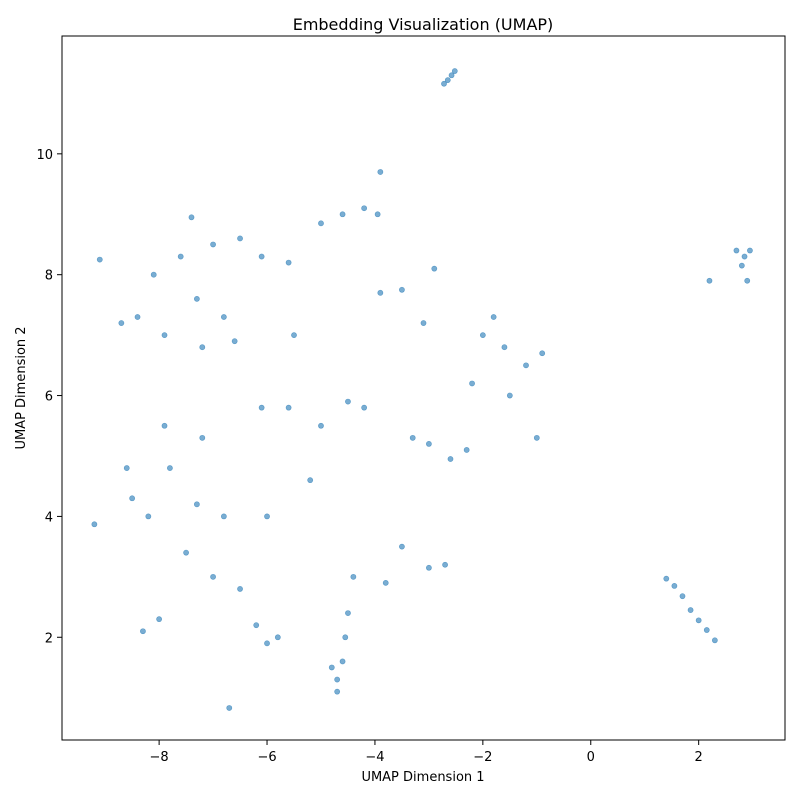 This screenshot has height=800, width=800. What do you see at coordinates (374, 757) in the screenshot?
I see `x-tick-label: −4` at bounding box center [374, 757].